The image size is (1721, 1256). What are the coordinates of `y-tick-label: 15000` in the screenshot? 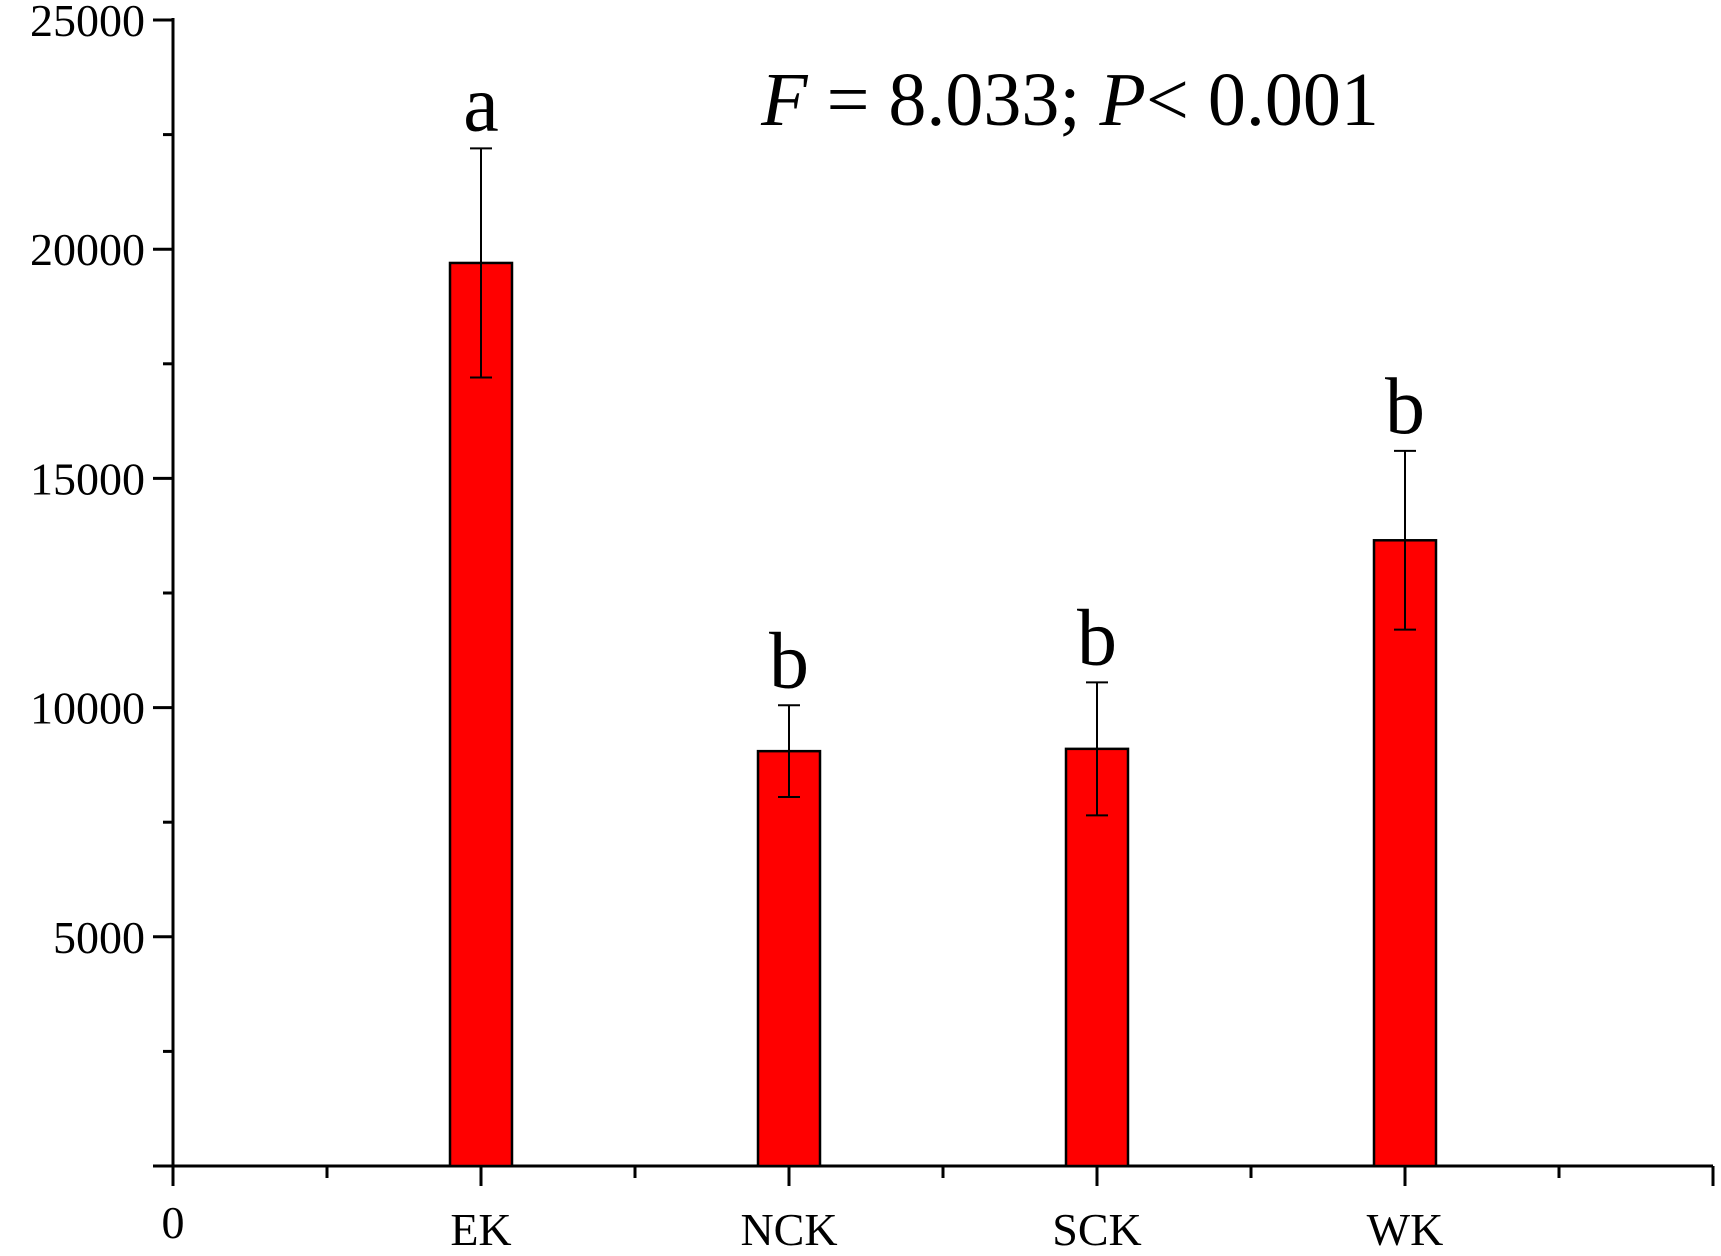 It's located at (87, 478).